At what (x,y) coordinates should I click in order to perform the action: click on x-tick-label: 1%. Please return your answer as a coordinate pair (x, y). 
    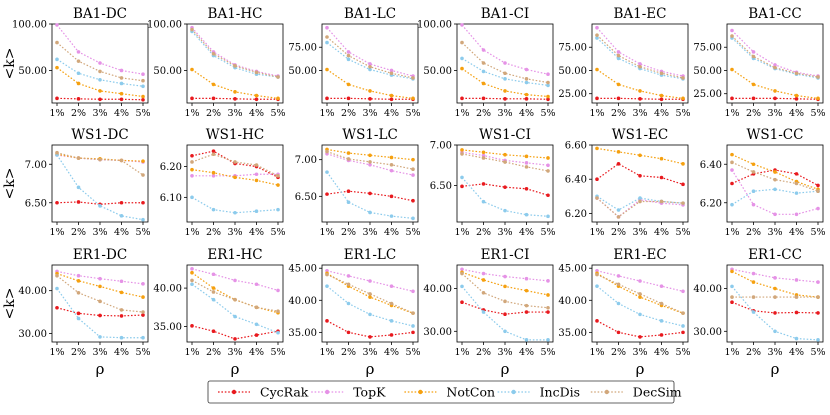
    Looking at the image, I should click on (191, 352).